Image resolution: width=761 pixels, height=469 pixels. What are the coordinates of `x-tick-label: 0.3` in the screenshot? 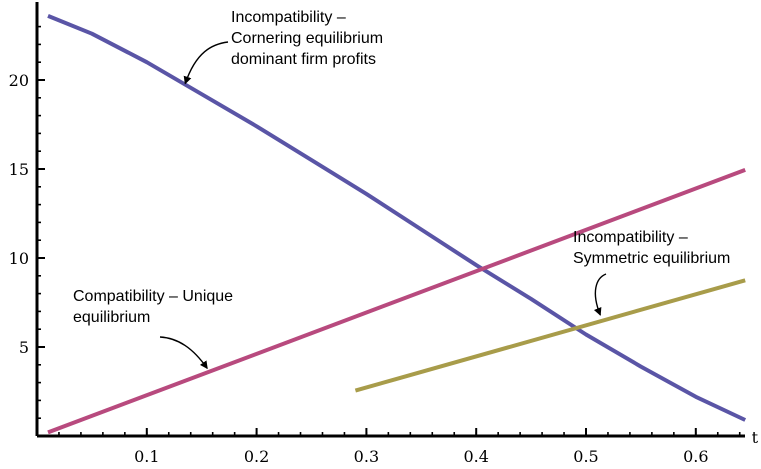 It's located at (366, 456).